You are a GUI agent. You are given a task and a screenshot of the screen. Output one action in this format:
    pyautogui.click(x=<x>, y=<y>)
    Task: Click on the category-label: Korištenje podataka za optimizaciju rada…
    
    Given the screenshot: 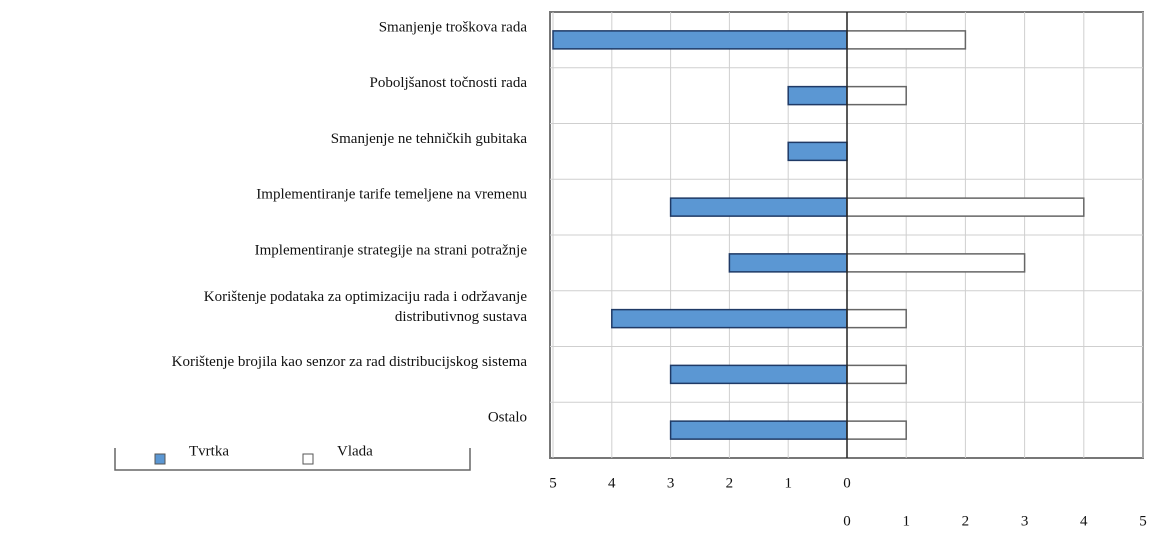 What is the action you would take?
    pyautogui.click(x=366, y=297)
    